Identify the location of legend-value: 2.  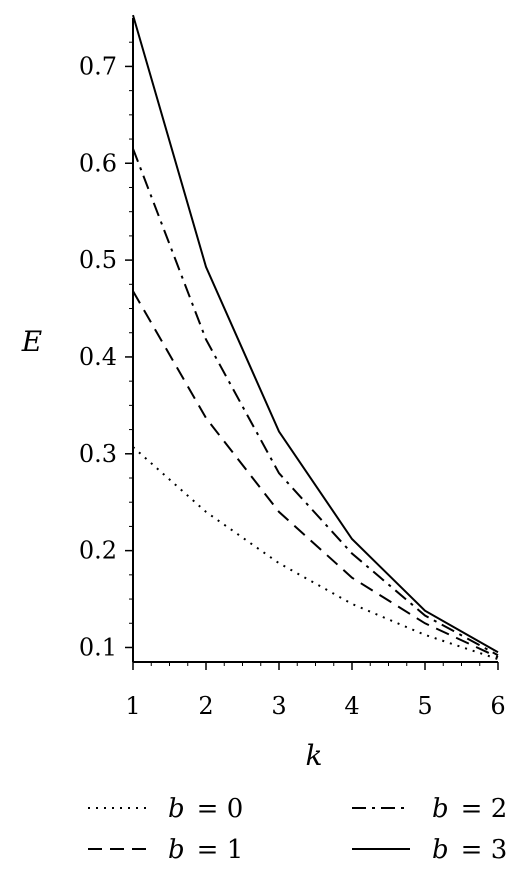
(499, 809).